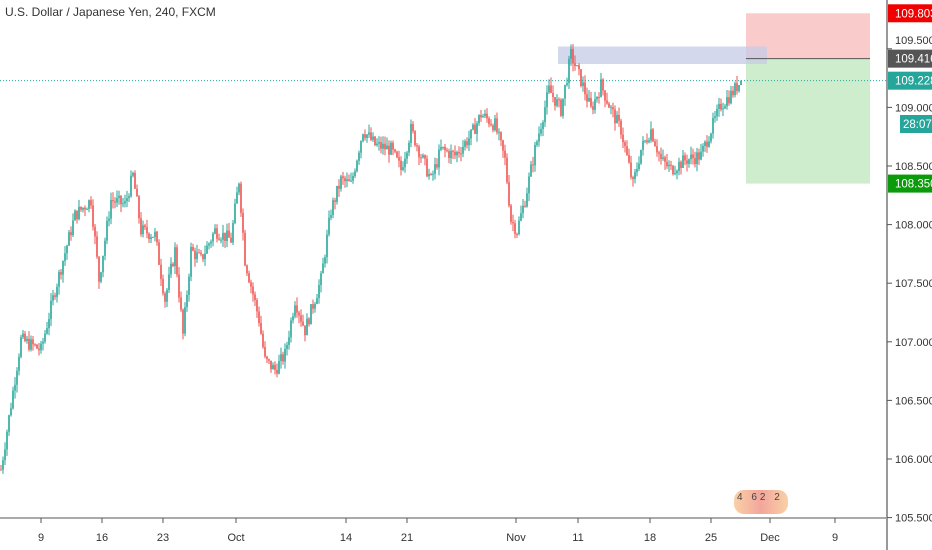 The height and width of the screenshot is (550, 932). What do you see at coordinates (910, 58) in the screenshot?
I see `entry-price-tag-bg` at bounding box center [910, 58].